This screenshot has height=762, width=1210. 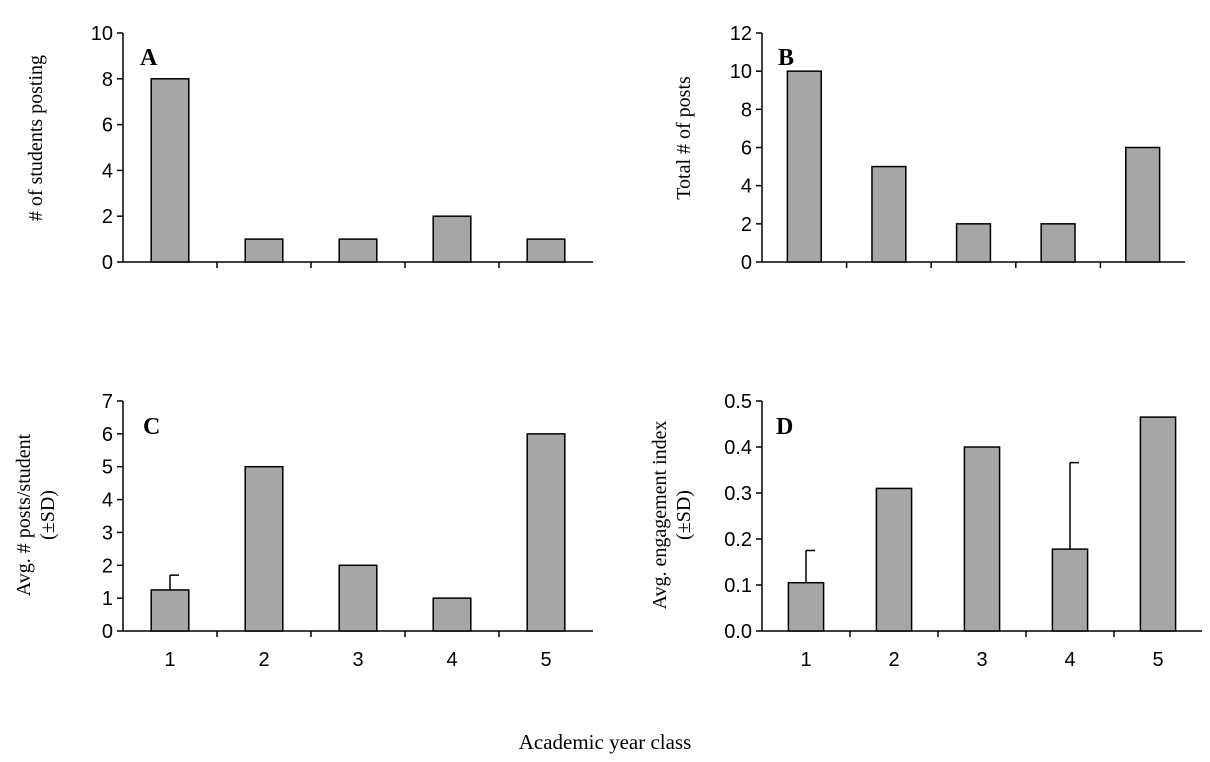 I want to click on y-axis-label-b: Total # of posts, so click(x=684, y=138).